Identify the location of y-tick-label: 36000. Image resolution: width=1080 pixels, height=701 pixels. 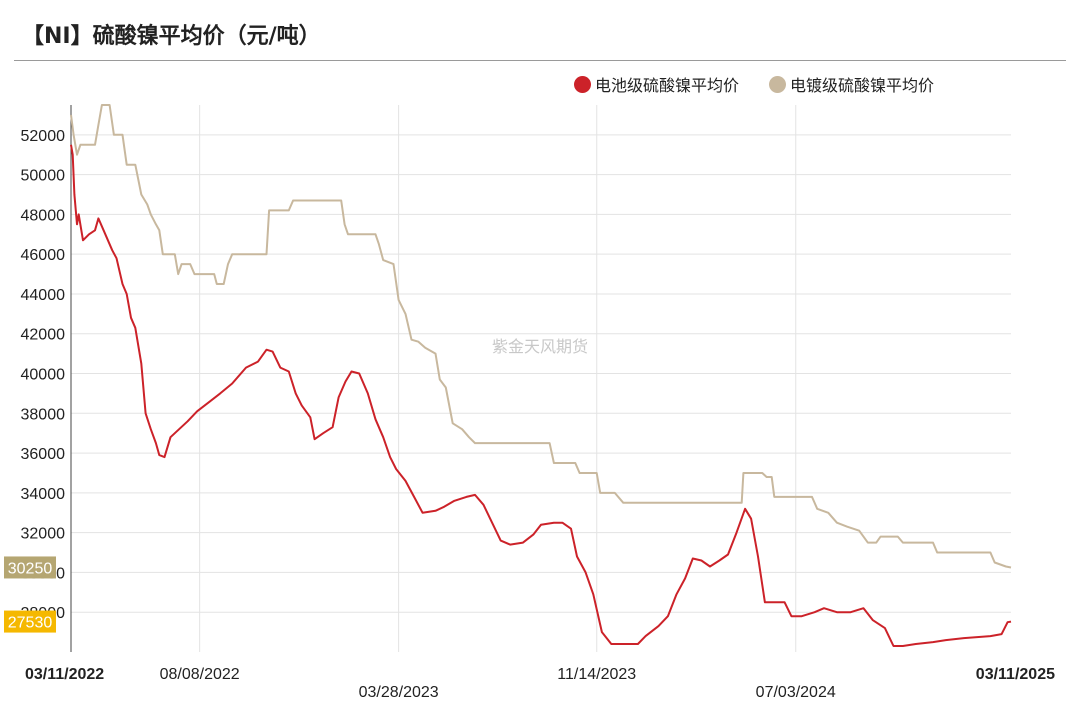
(43, 454).